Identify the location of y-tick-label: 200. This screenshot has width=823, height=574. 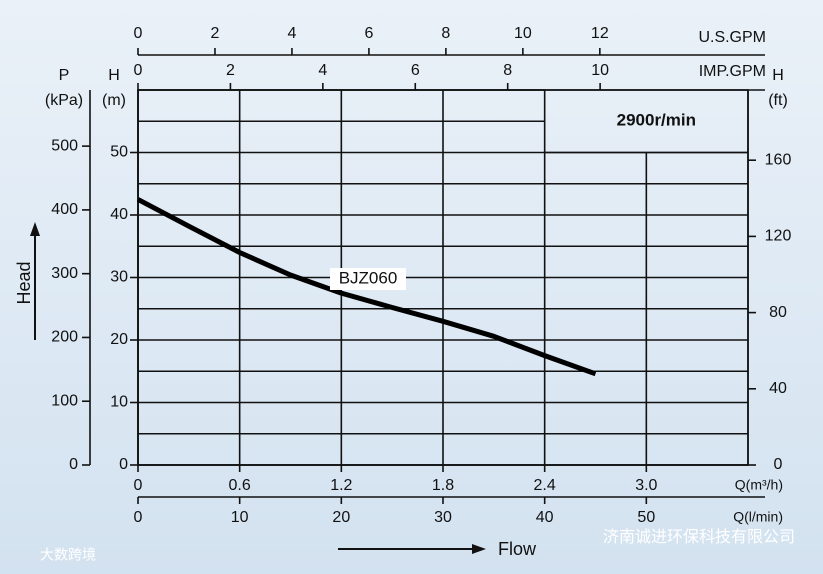
(64, 337).